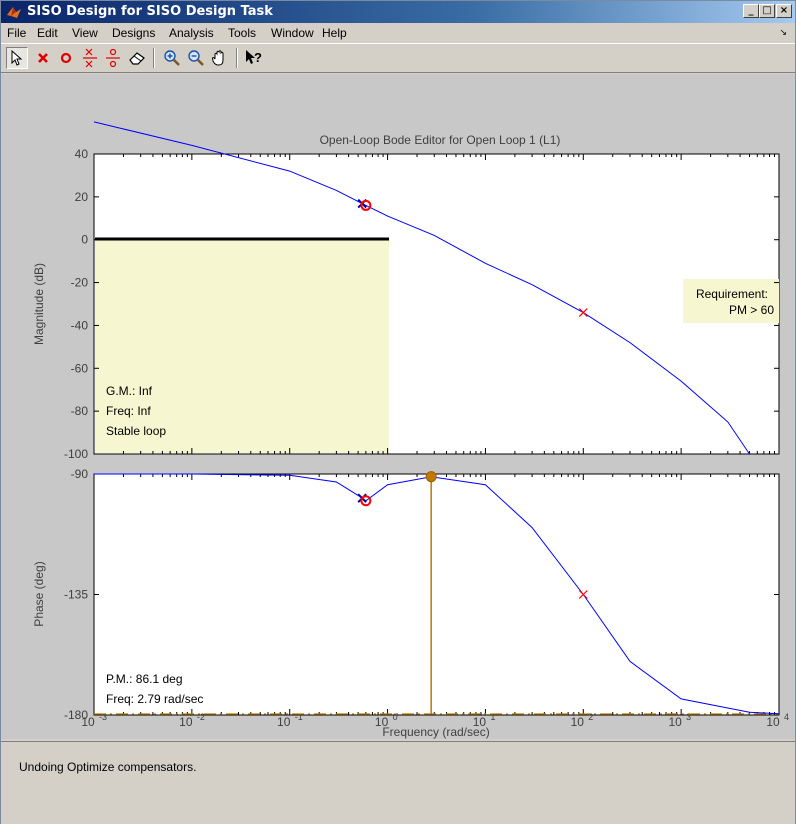 This screenshot has height=824, width=796. What do you see at coordinates (435, 732) in the screenshot?
I see `frequency-axis-label: Frequency (rad/sec)` at bounding box center [435, 732].